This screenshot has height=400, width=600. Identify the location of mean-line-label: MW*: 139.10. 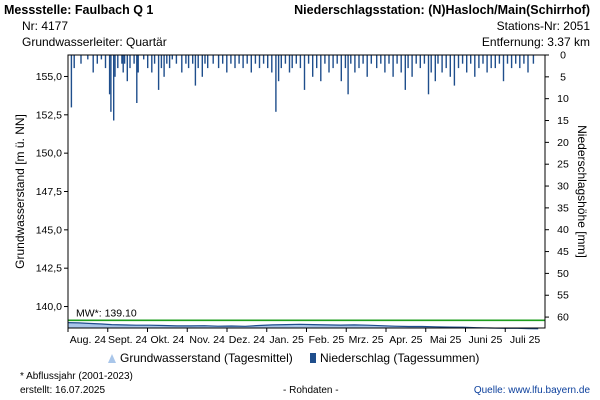
(106, 313).